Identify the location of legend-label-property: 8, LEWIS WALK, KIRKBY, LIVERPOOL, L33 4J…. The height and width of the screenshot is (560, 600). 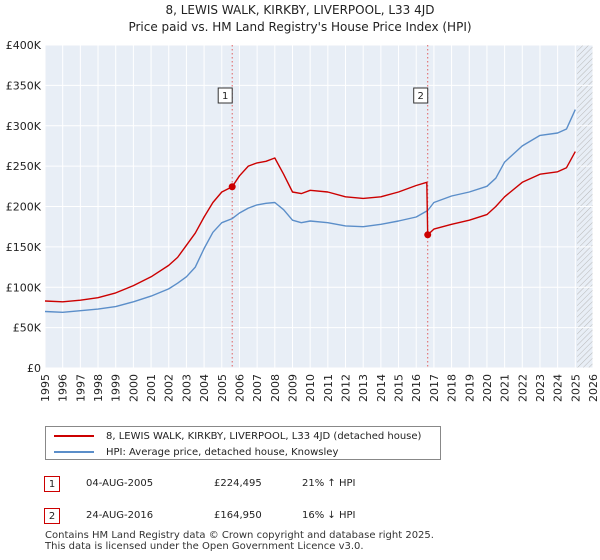
(264, 436).